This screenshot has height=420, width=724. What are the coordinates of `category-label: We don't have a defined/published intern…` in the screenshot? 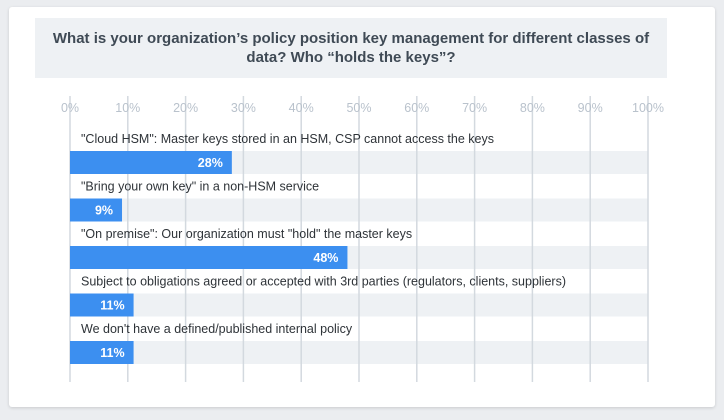 It's located at (217, 329).